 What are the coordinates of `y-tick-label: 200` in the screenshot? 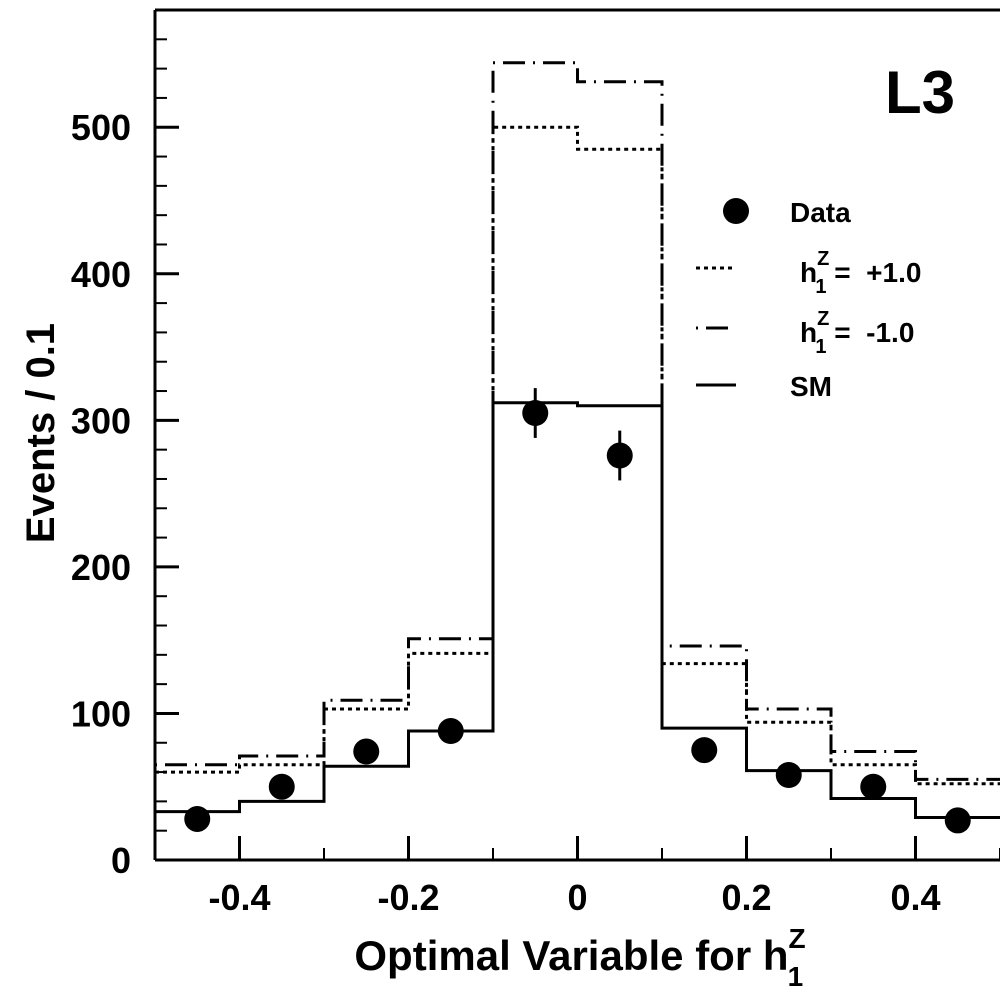 It's located at (101, 567).